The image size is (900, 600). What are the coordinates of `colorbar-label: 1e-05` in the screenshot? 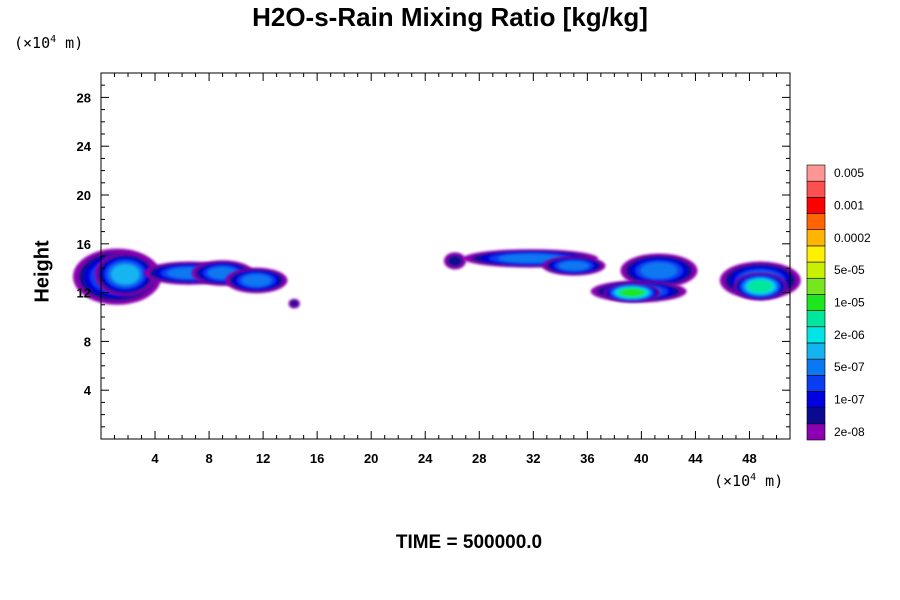 It's located at (849, 303).